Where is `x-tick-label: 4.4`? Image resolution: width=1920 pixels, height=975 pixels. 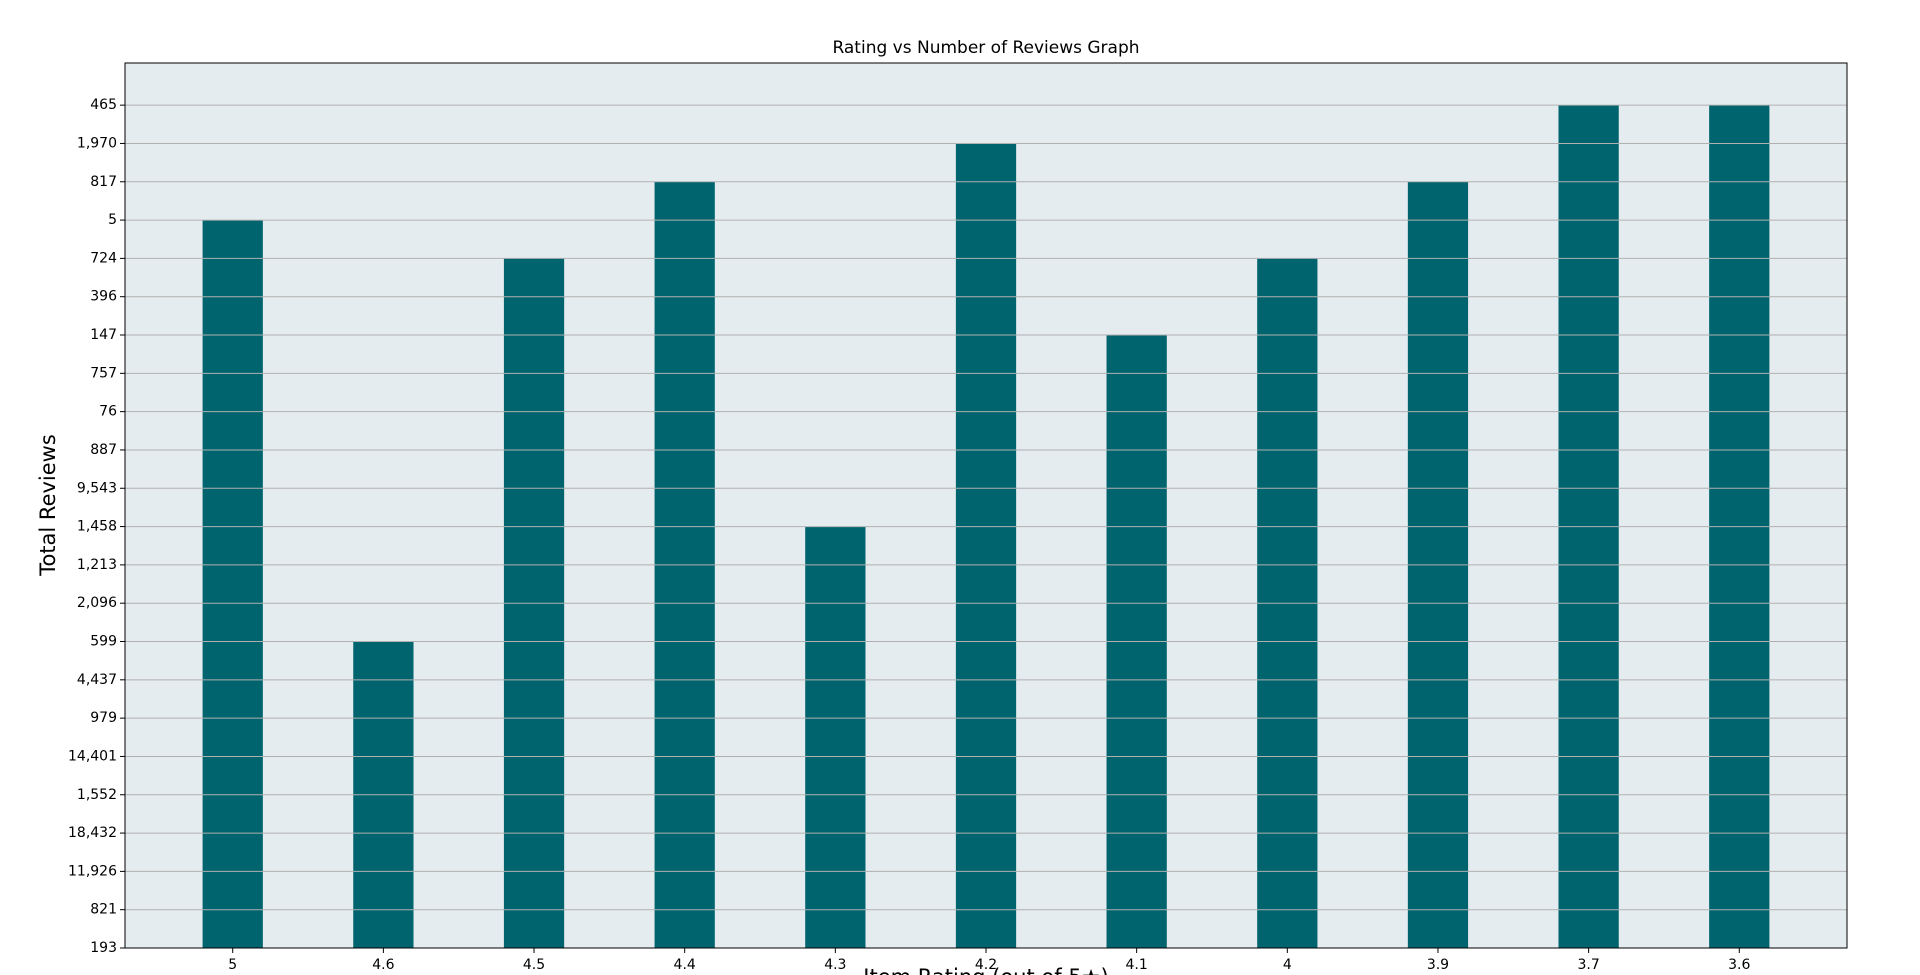 x-tick-label: 4.4 is located at coordinates (685, 965).